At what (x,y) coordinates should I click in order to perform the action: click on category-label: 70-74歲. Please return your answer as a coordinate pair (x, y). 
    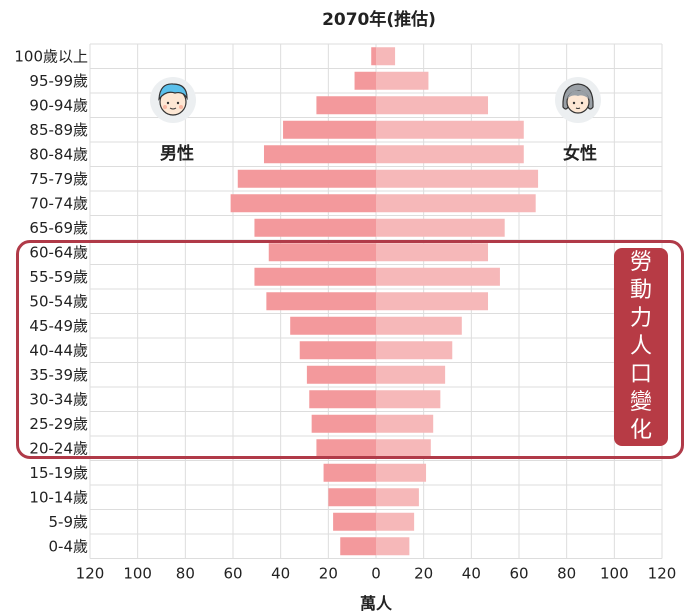
    Looking at the image, I should click on (58, 203).